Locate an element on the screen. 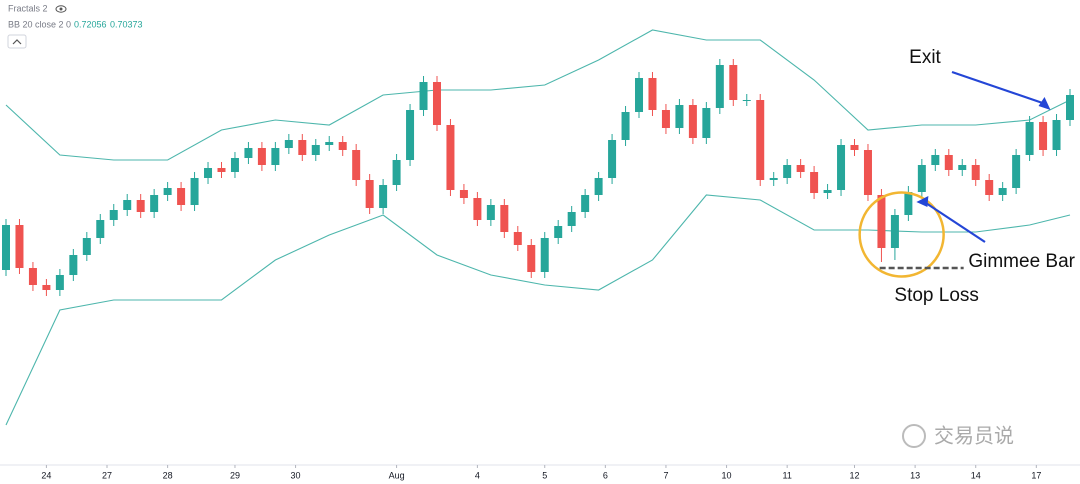 This screenshot has height=484, width=1080. x-tick-label: 30 is located at coordinates (296, 475).